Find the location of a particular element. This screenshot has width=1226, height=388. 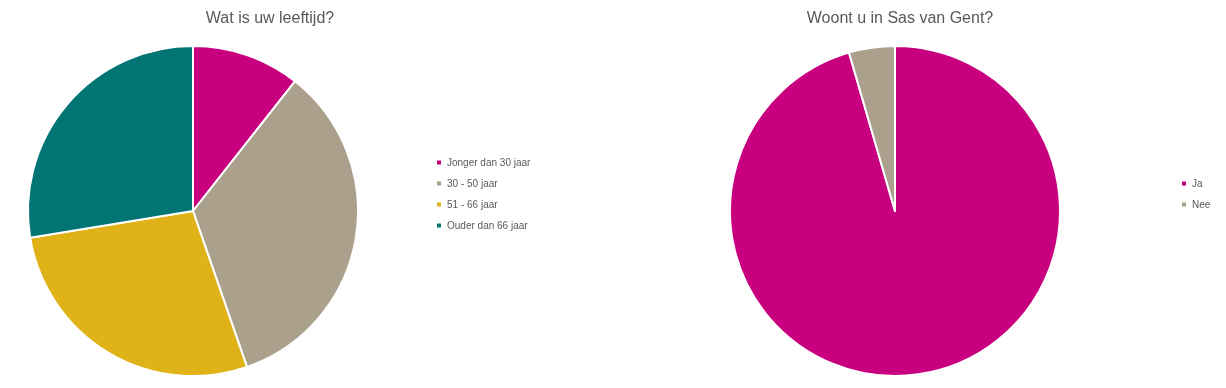

chart-title: Woont u in Sas van Gent? is located at coordinates (900, 17).